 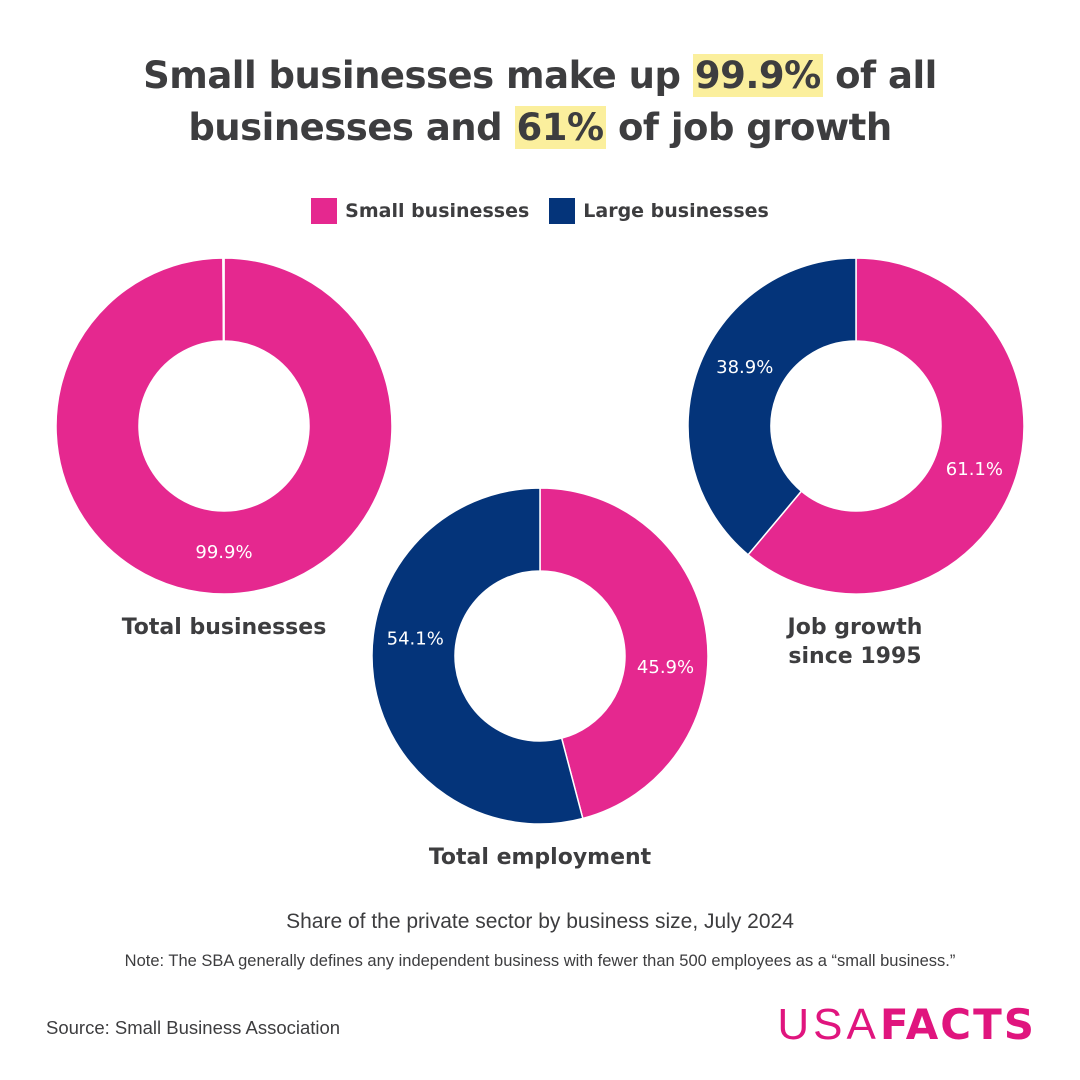 What do you see at coordinates (957, 1024) in the screenshot?
I see `logo-facts: FACTS` at bounding box center [957, 1024].